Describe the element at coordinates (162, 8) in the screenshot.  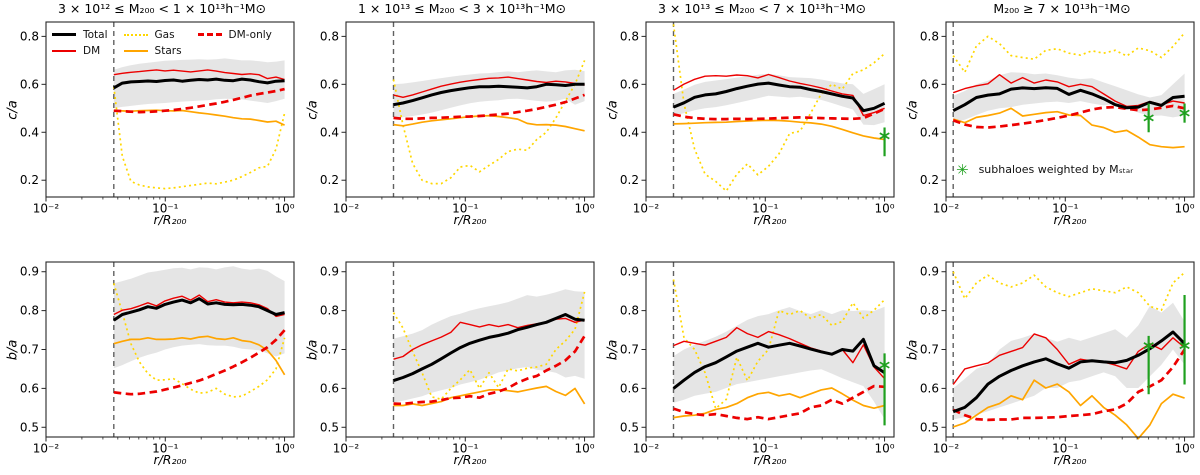
I see `panel-title: 3 × 10¹² ≤ M₂₀₀ < 1 × 10¹³h⁻¹M⊙` at that location.